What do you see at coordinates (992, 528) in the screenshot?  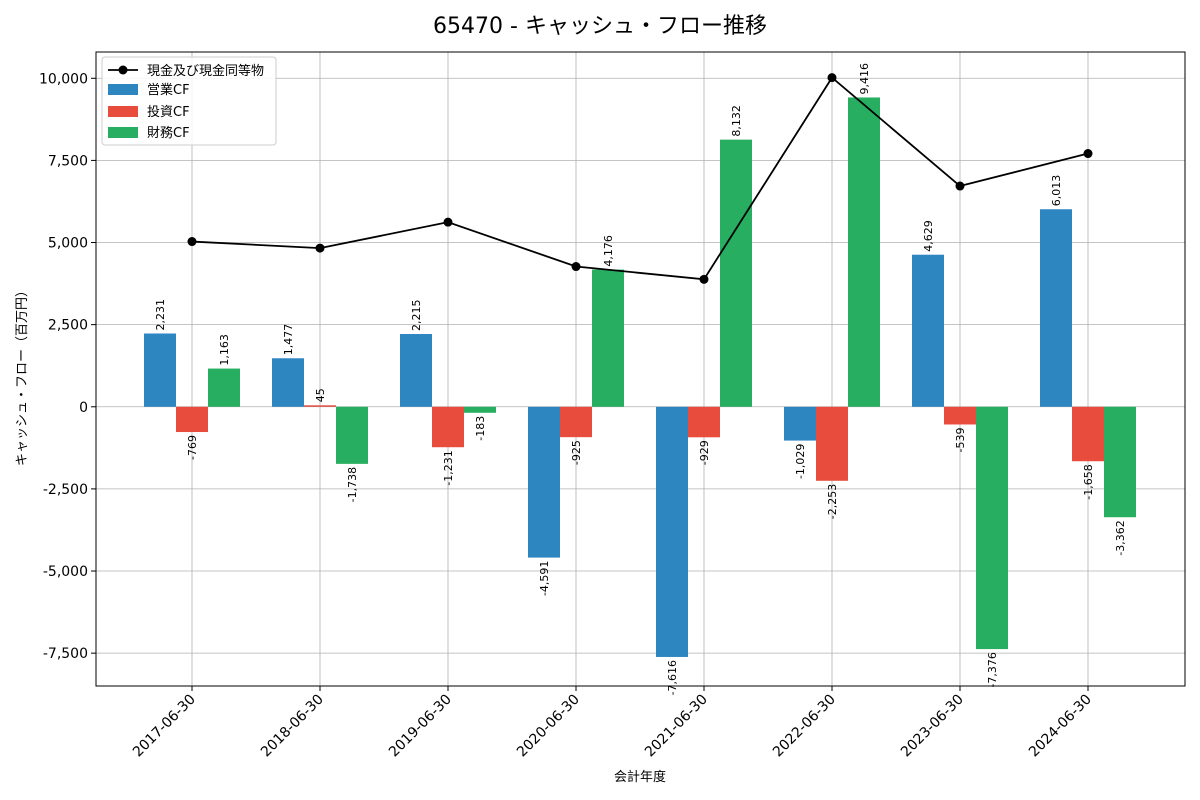 I see `bar-財務CF-2023-06-30` at bounding box center [992, 528].